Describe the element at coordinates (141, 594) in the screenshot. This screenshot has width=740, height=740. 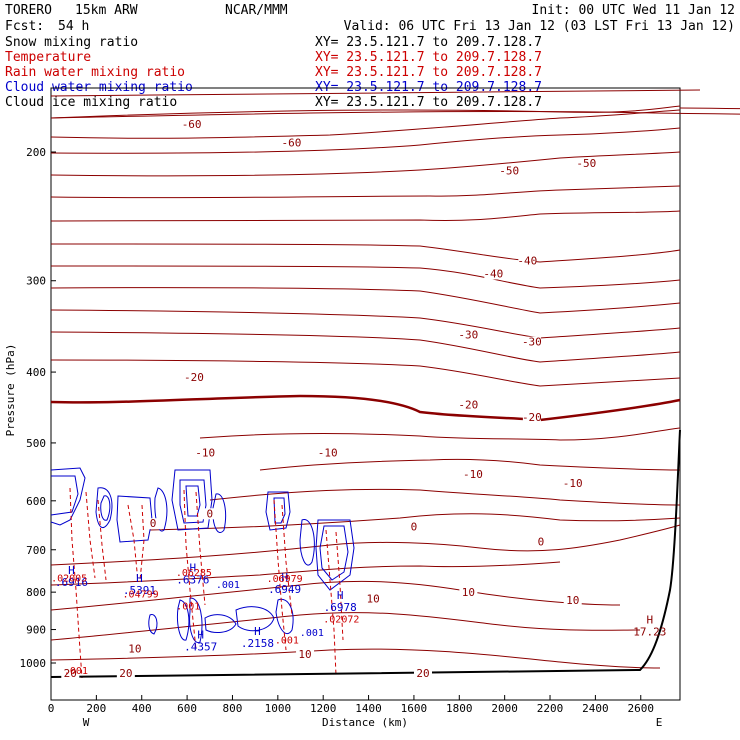
I see `field-value-label: .04799` at that location.